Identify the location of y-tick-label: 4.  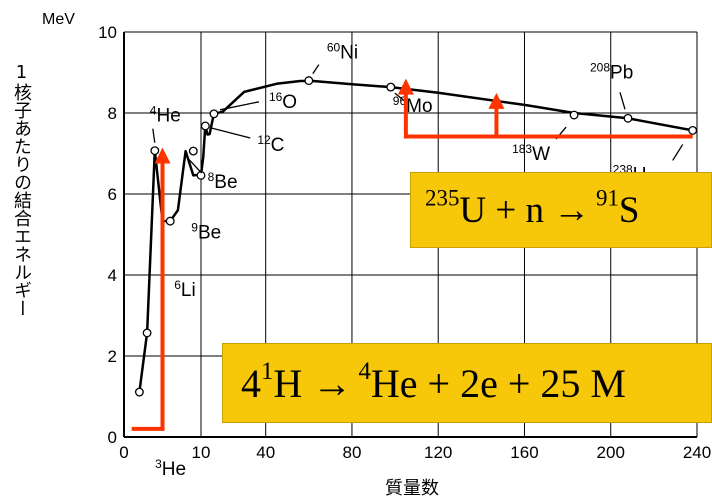
(112, 275).